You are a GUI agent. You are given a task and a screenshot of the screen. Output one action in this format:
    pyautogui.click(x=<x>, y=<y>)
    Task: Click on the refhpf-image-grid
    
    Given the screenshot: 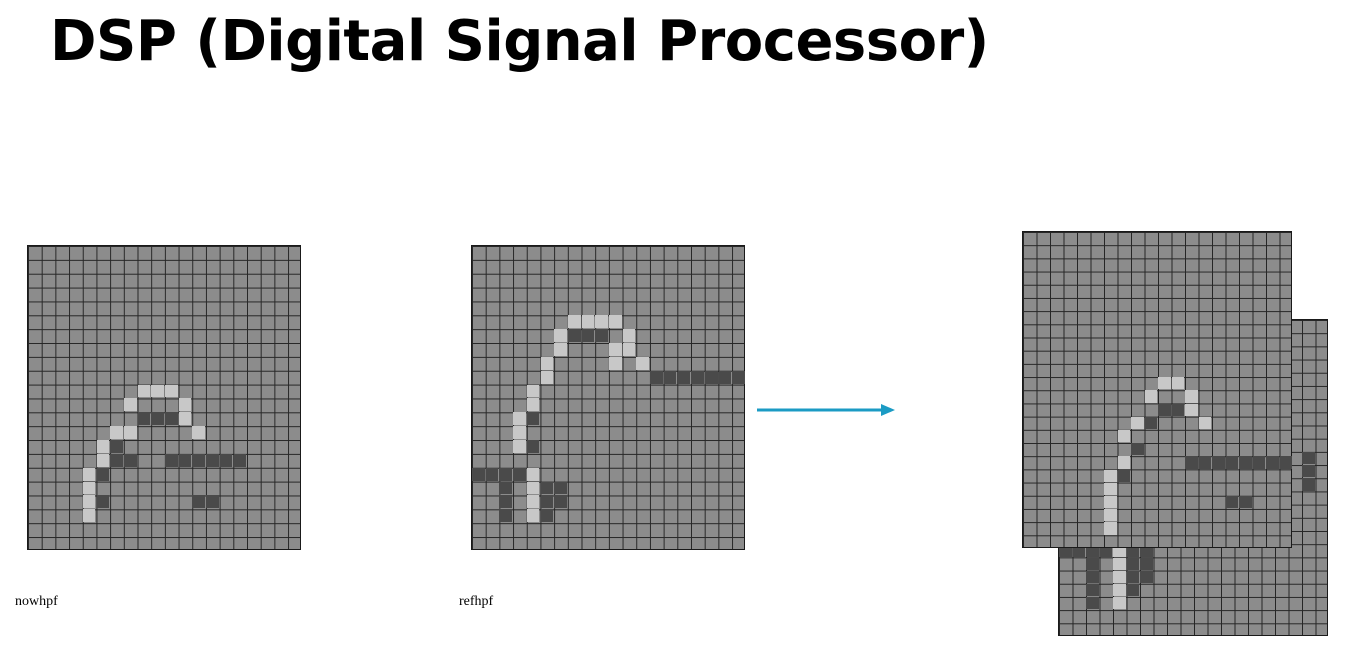 What is the action you would take?
    pyautogui.click(x=608, y=397)
    